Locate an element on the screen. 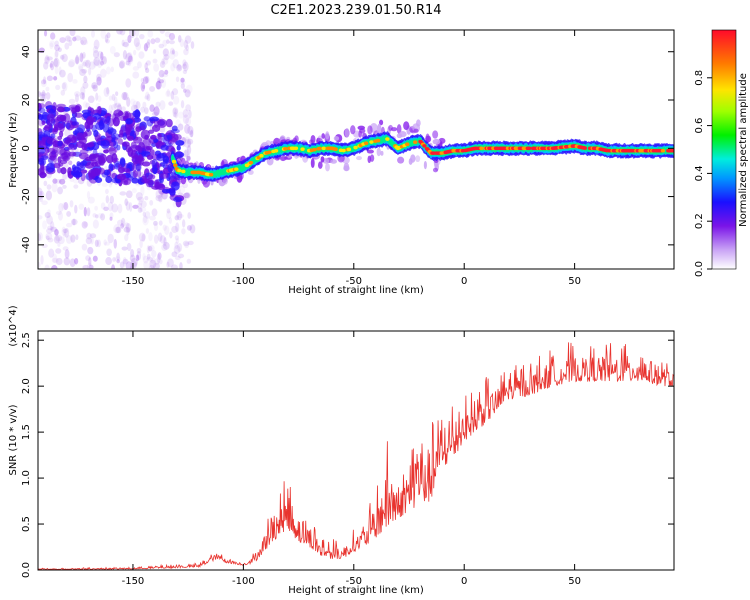 The image size is (750, 600). spectrogram-xlabel: Height of straight line (km) is located at coordinates (356, 290).